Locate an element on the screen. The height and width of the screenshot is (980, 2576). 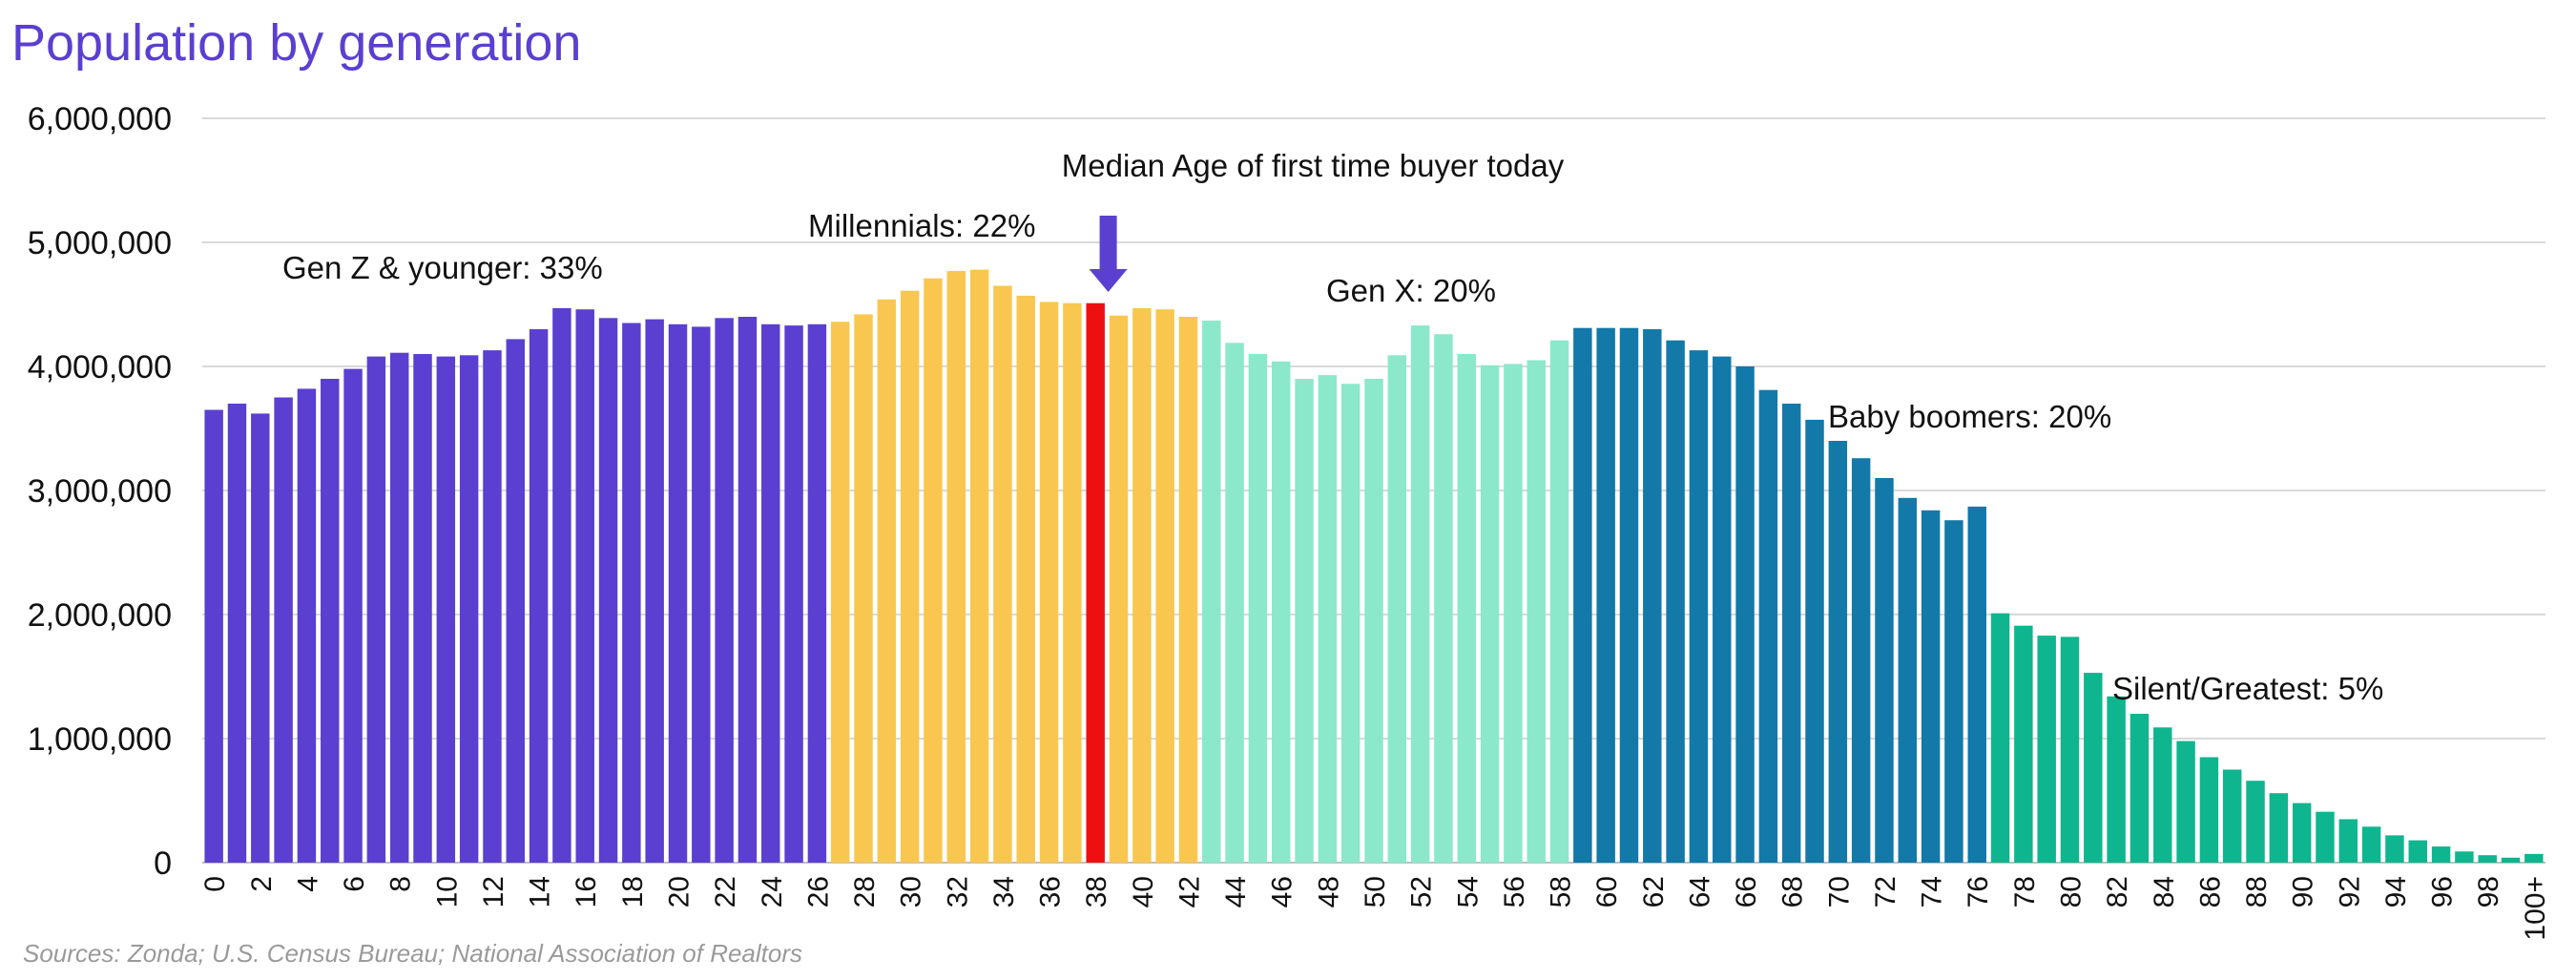
x-tick-label: 82 is located at coordinates (2117, 891).